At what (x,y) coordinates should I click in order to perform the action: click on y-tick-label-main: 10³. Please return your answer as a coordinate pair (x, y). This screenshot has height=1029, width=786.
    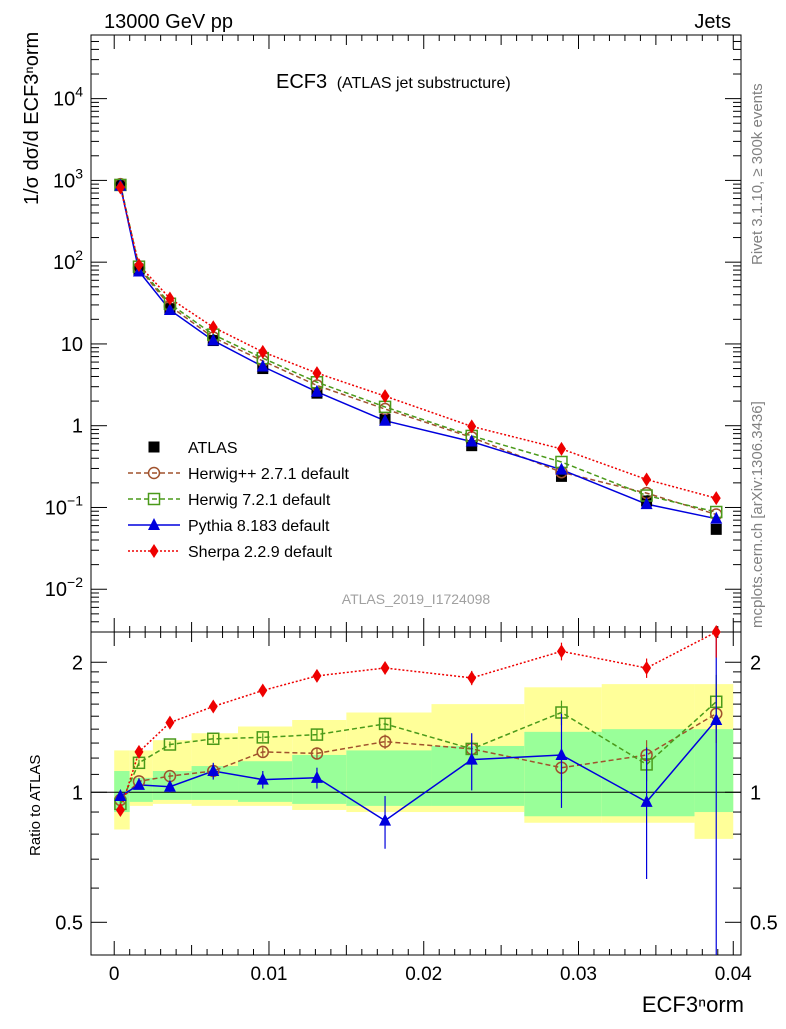
    Looking at the image, I should click on (68, 178).